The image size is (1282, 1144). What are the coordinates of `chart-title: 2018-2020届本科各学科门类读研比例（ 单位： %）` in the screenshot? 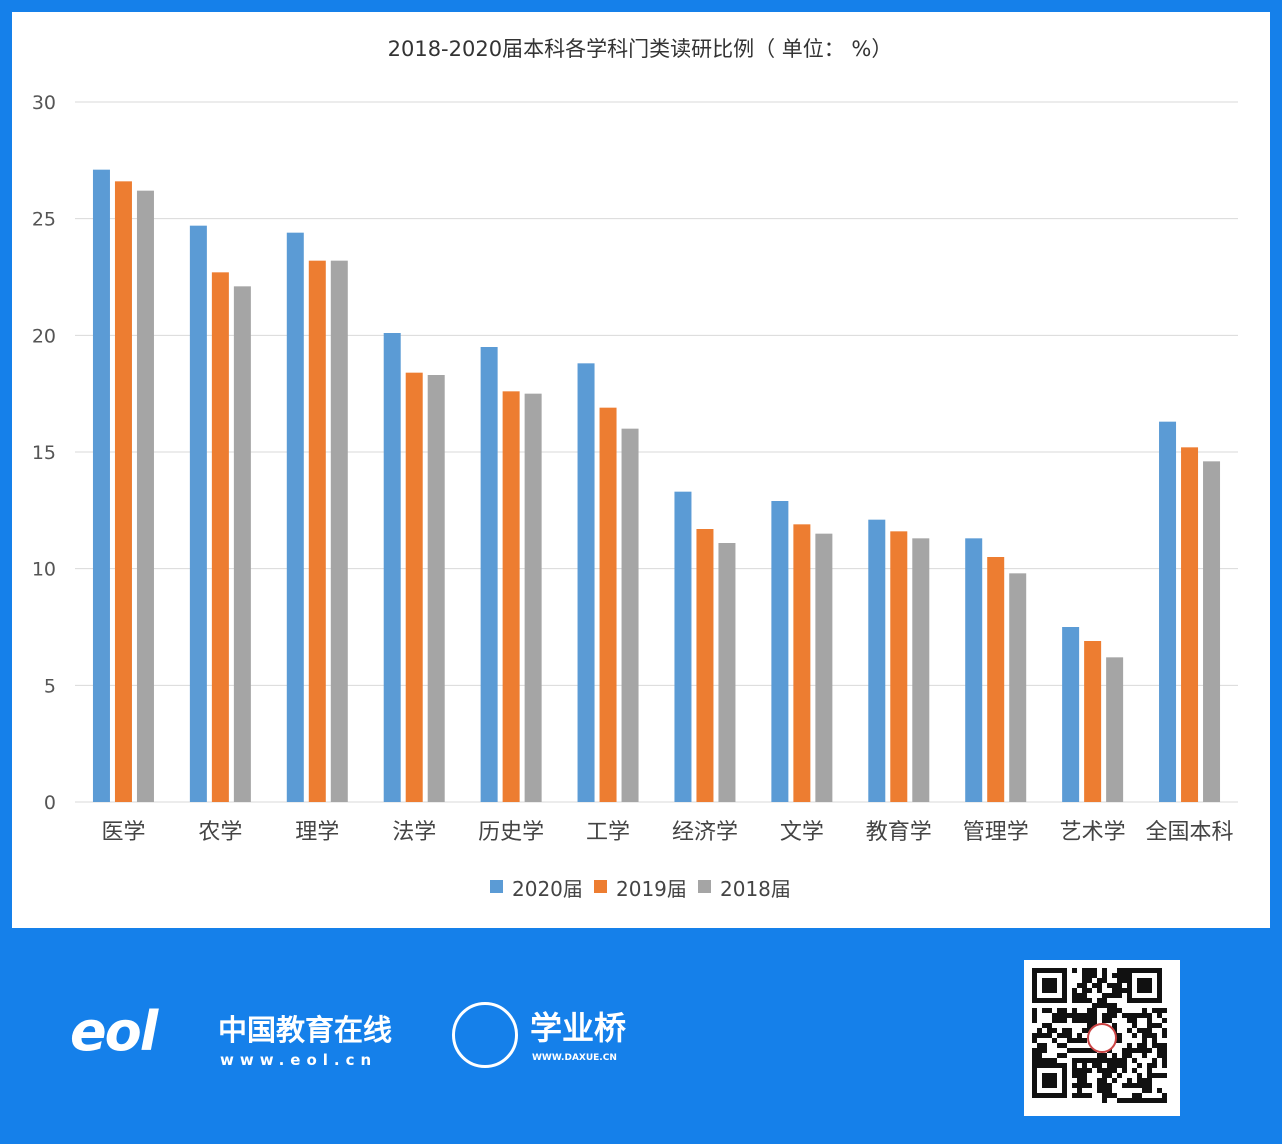 It's located at (640, 49).